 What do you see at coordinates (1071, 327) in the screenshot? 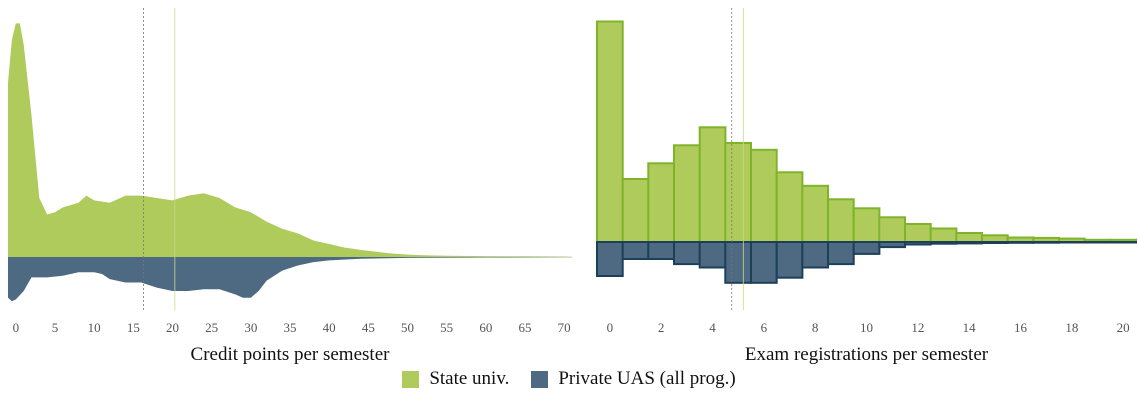
I see `x-tick-label: 18` at bounding box center [1071, 327].